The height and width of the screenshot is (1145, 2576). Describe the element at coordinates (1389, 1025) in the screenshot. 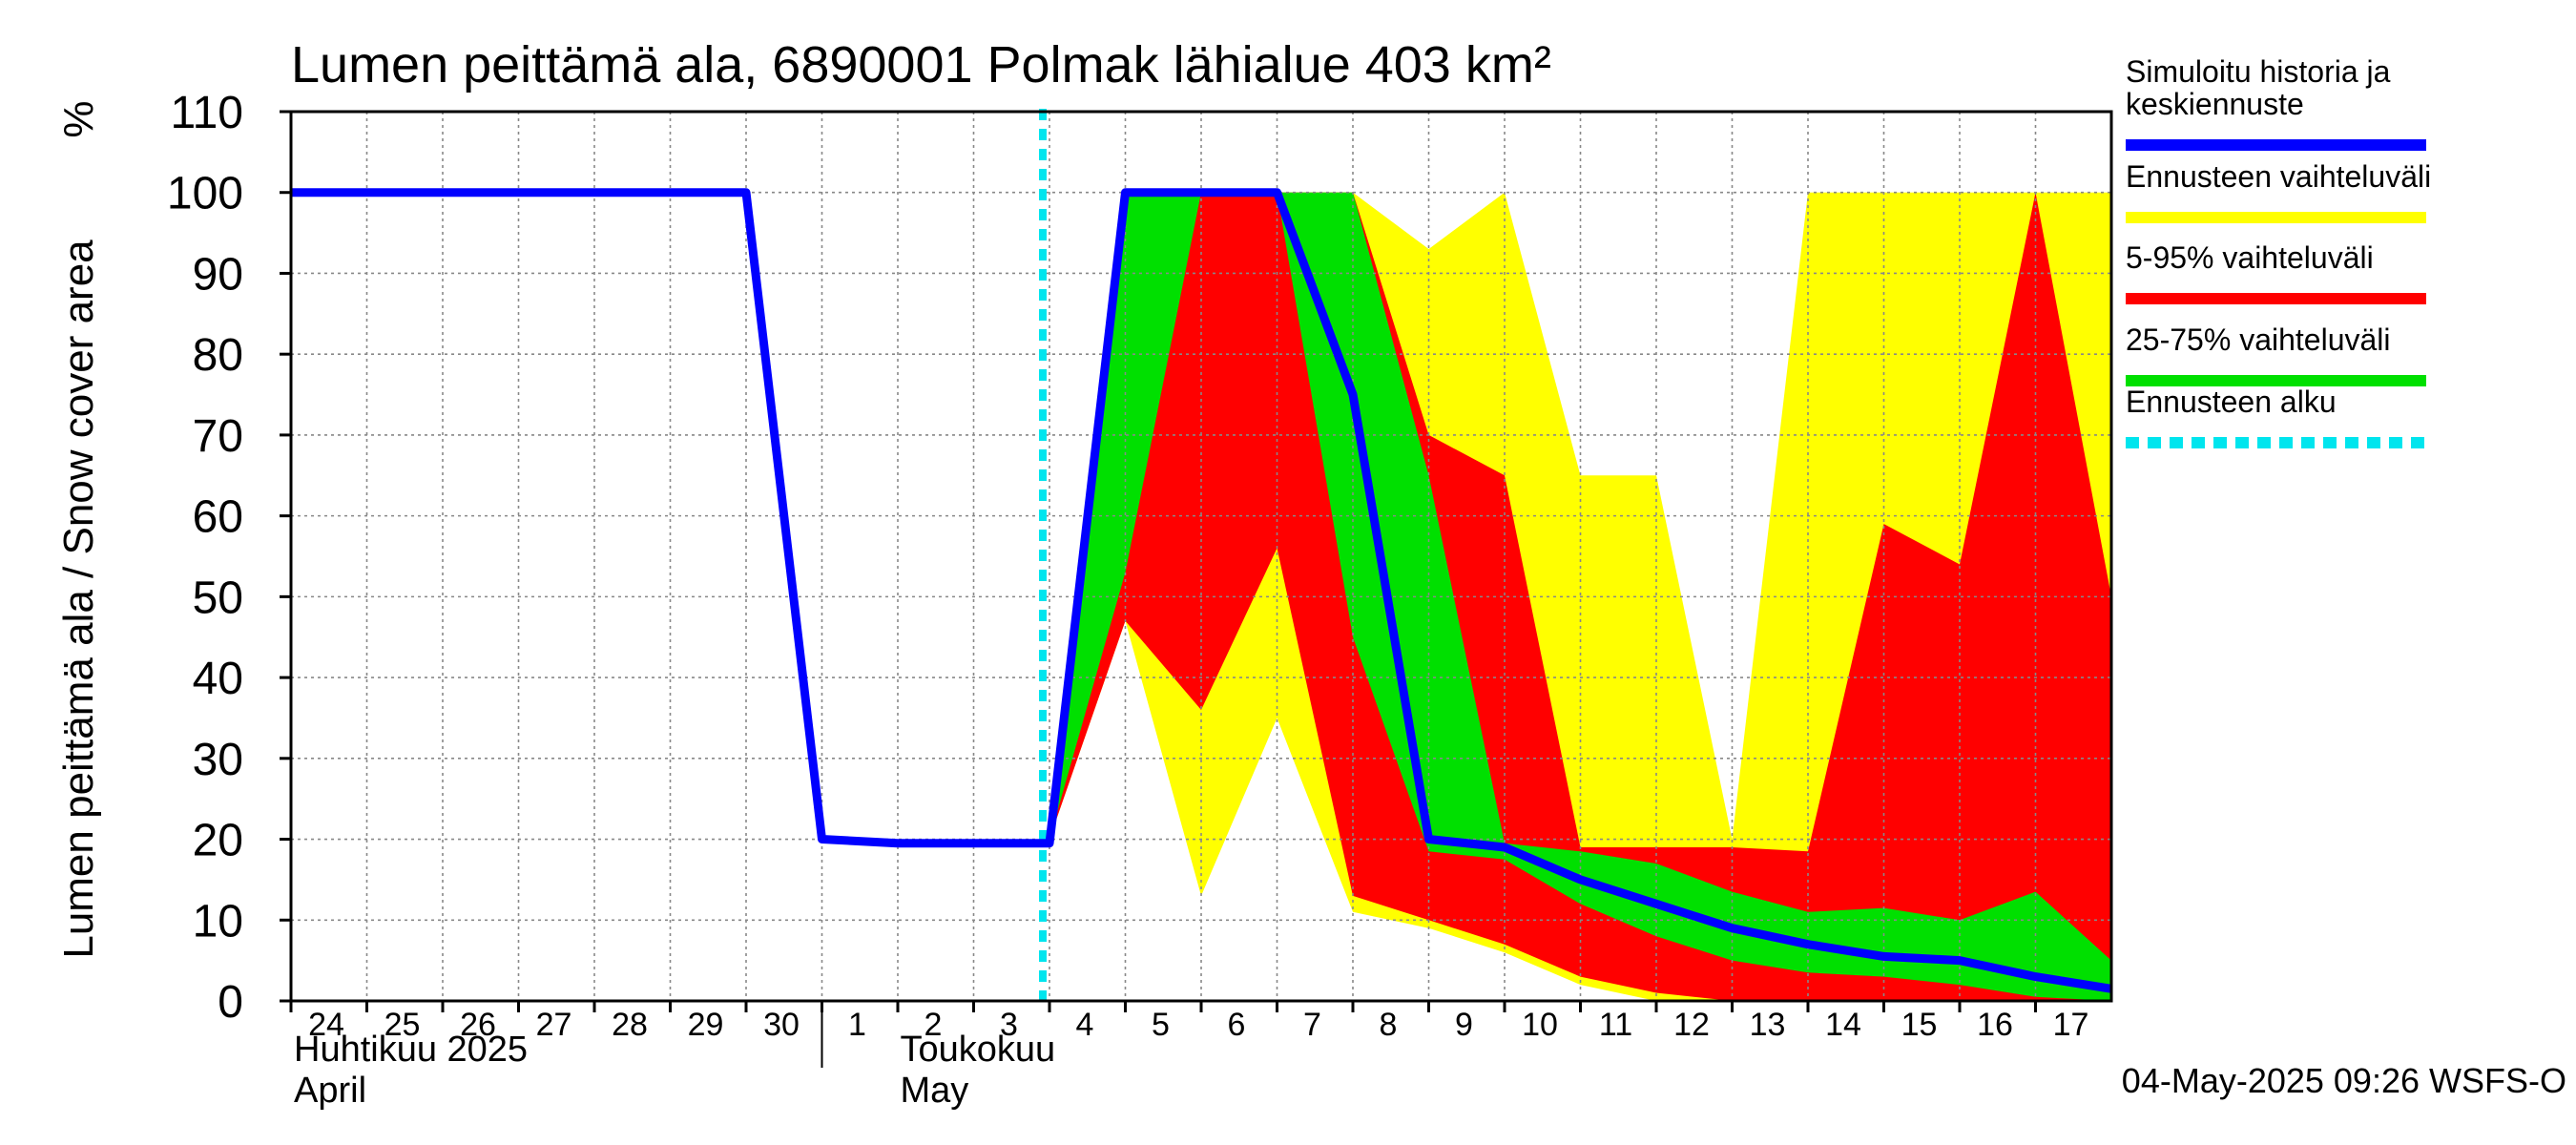

I see `x-tick-label: 8` at that location.